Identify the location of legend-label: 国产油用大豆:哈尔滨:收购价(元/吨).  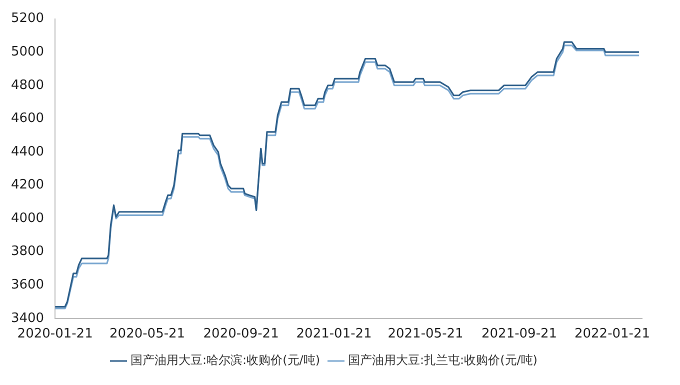
(225, 360).